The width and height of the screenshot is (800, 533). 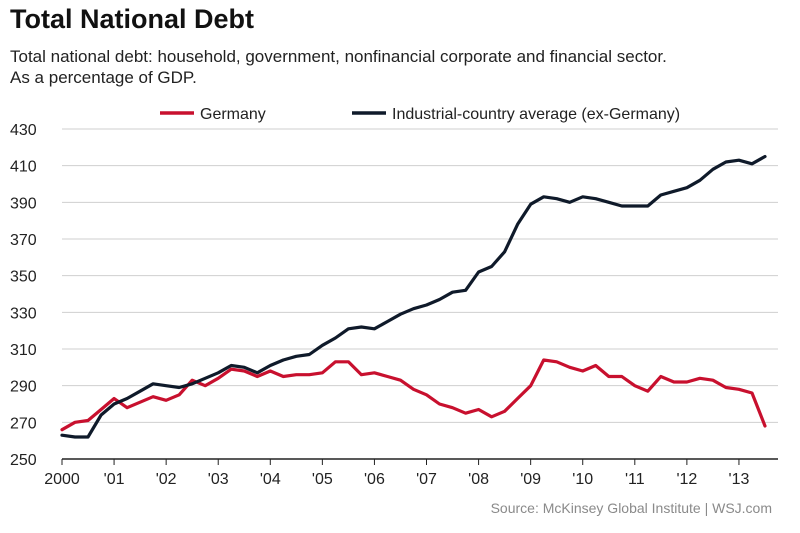 I want to click on x-tick-label: '04, so click(x=270, y=479).